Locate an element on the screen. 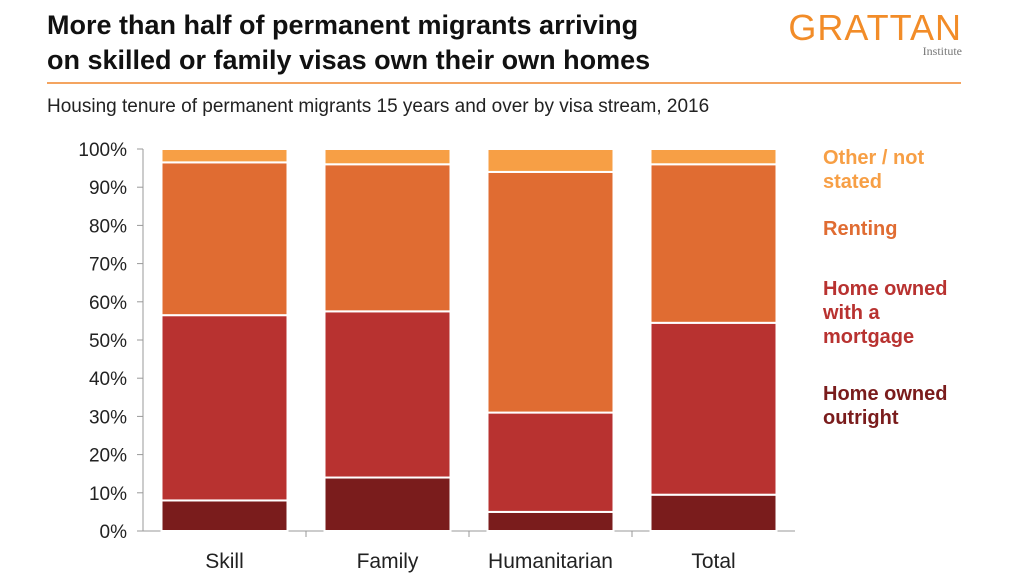 The width and height of the screenshot is (1024, 575). y-tick-label: 70% is located at coordinates (108, 265).